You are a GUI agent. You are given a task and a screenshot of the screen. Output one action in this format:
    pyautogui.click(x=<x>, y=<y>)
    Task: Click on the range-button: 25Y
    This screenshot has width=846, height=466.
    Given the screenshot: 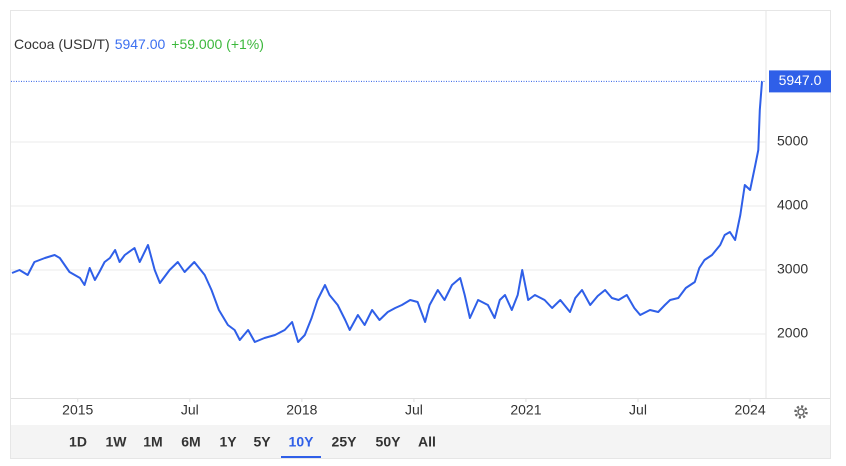 What is the action you would take?
    pyautogui.click(x=345, y=442)
    